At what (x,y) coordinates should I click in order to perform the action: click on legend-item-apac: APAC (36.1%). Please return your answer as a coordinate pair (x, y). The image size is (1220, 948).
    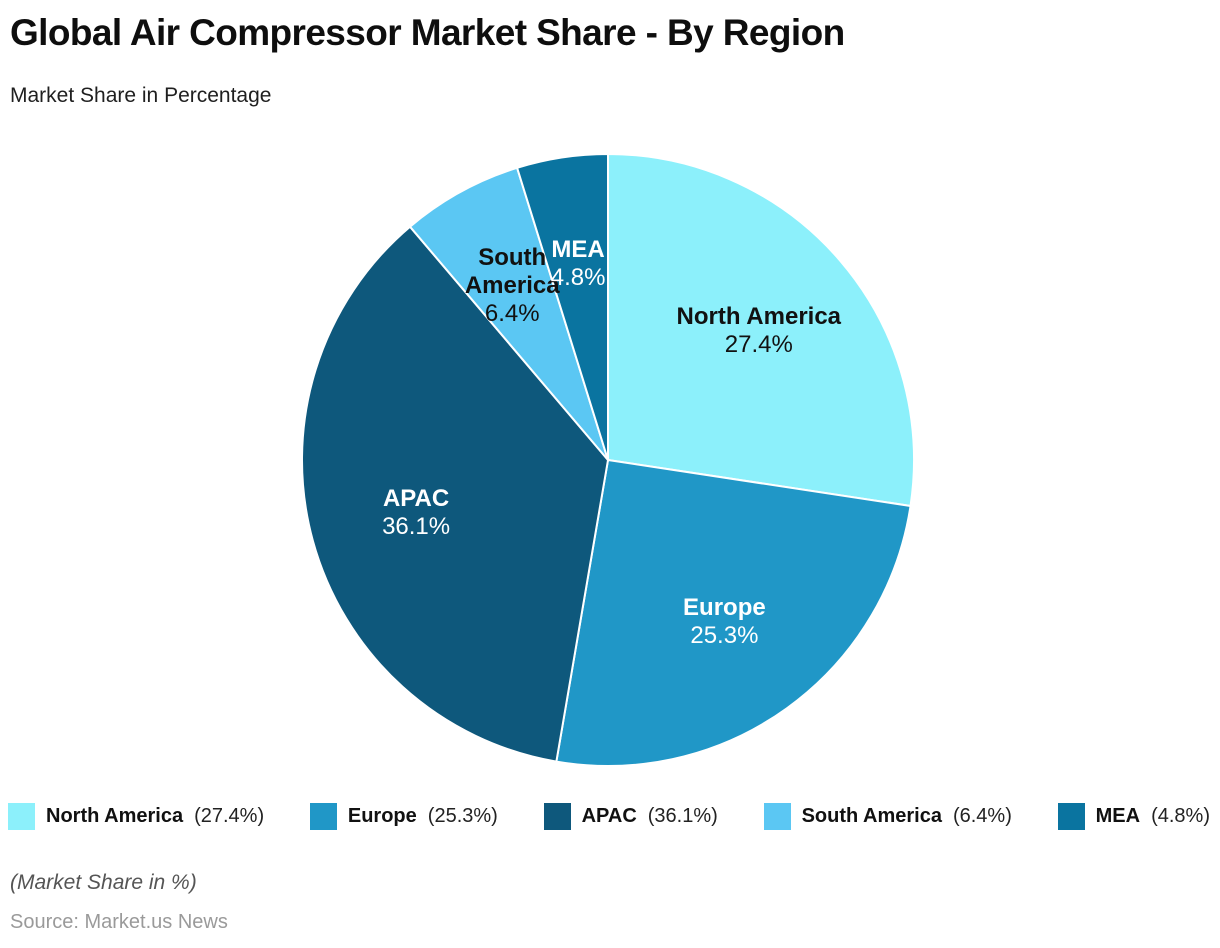
    Looking at the image, I should click on (630, 816).